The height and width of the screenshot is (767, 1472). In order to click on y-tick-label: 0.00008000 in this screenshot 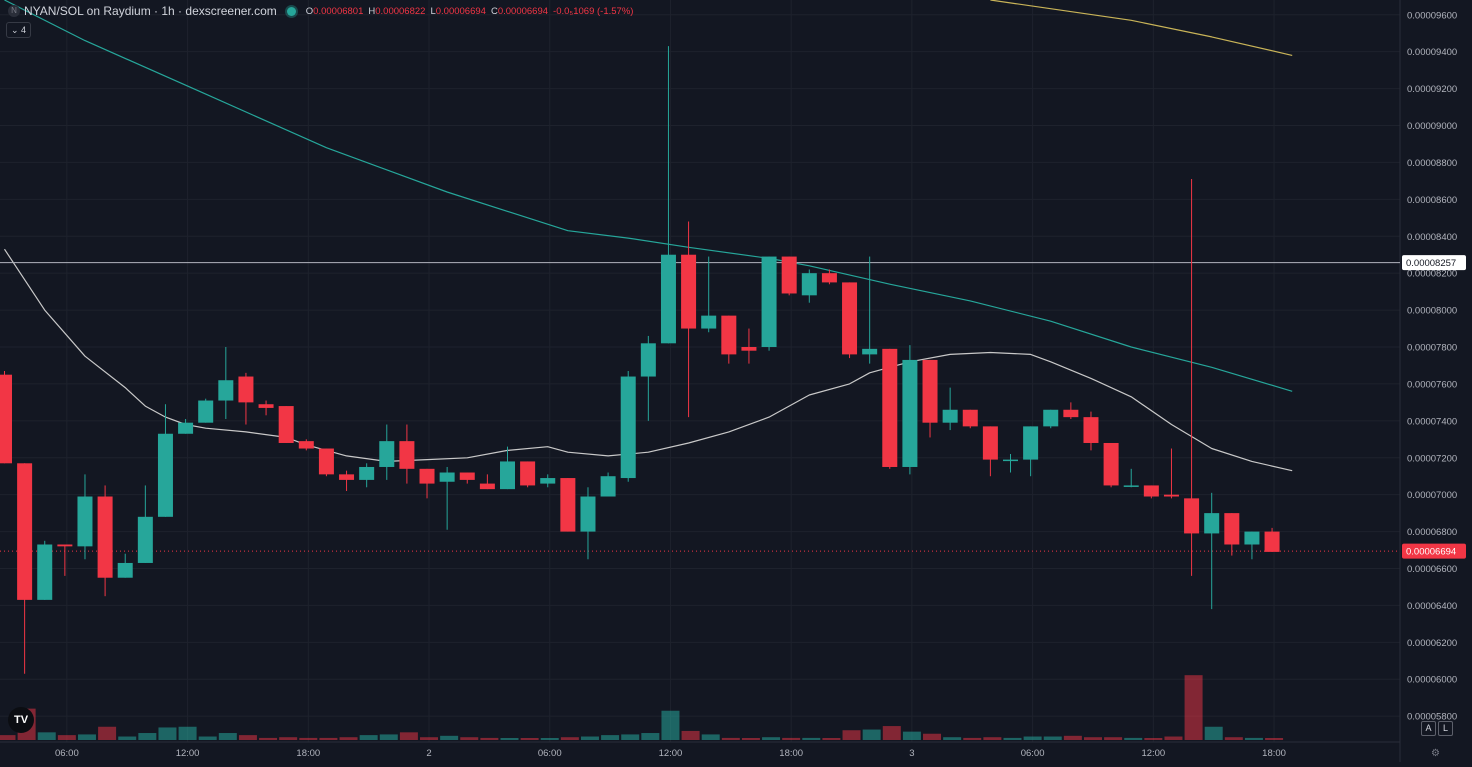, I will do `click(1432, 311)`.